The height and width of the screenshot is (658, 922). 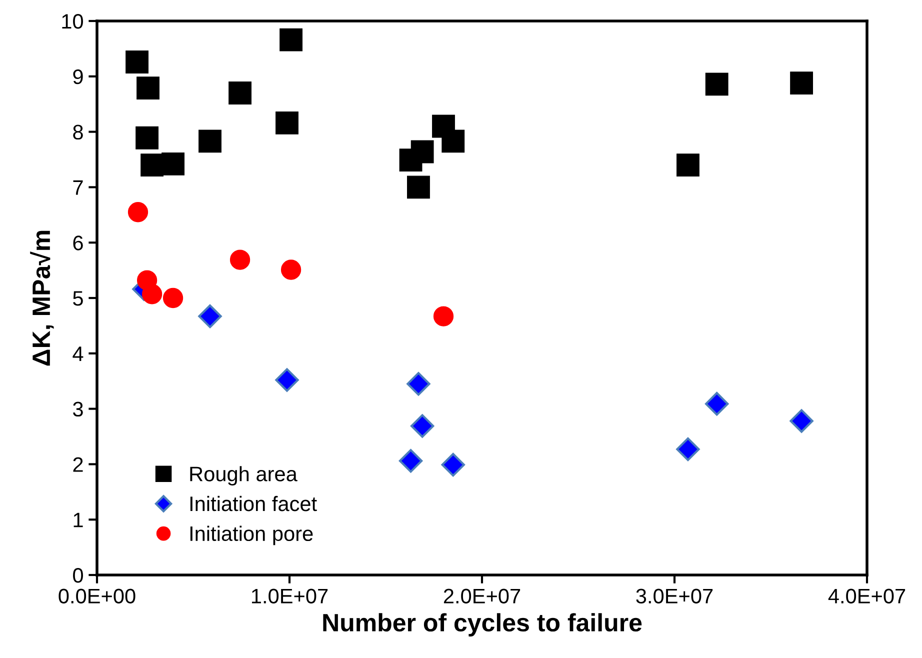 I want to click on x-tick-label: 2.0E+07, so click(x=482, y=596).